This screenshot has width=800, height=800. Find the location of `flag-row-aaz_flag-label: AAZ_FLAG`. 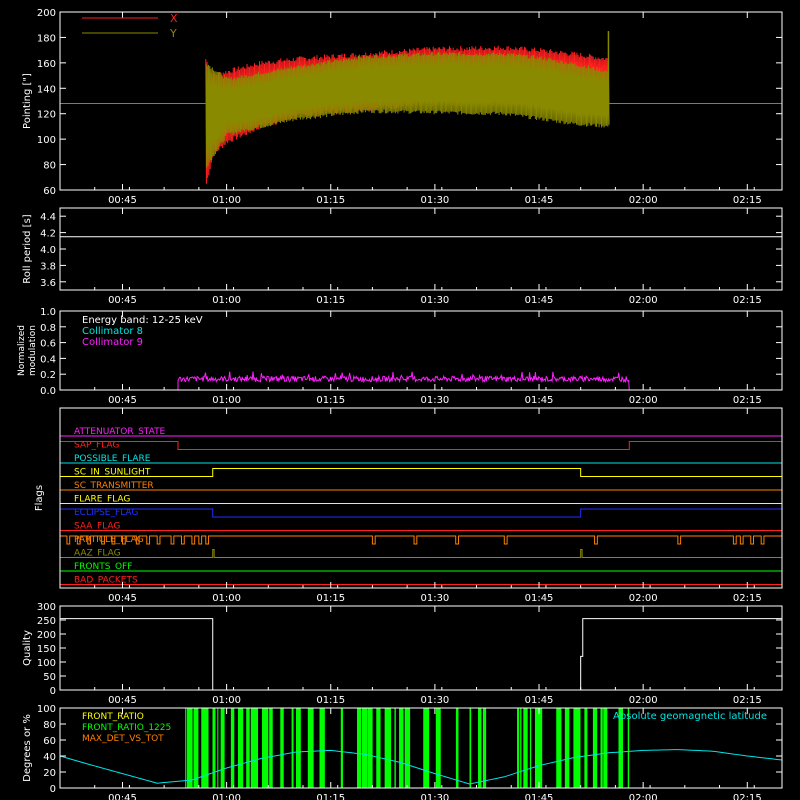

flag-row-aaz_flag-label: AAZ_FLAG is located at coordinates (97, 554).